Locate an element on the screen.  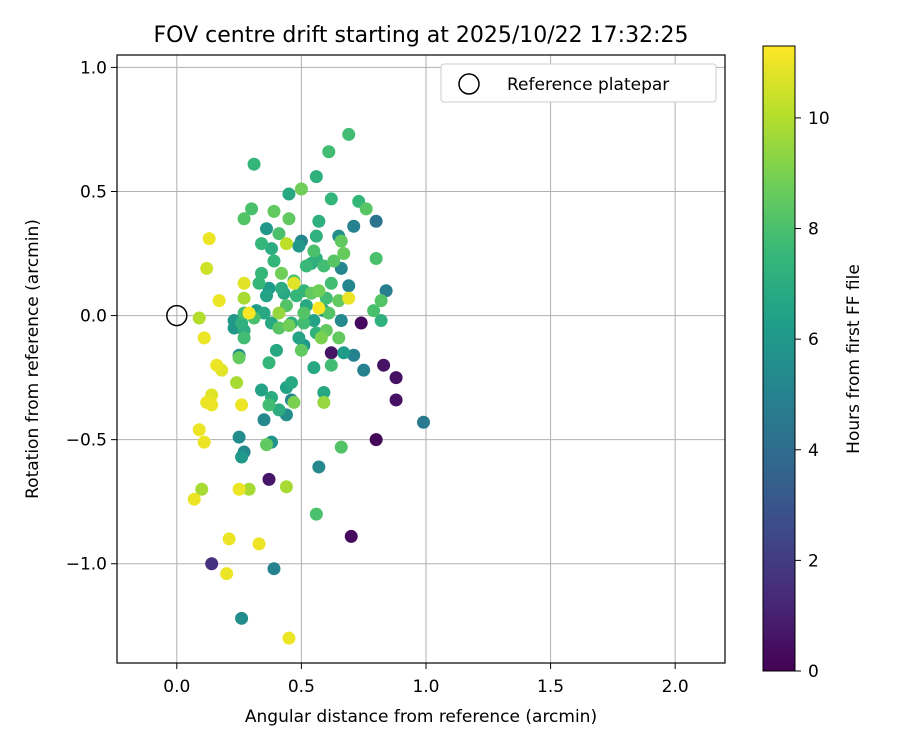
x-tick-label: 2.0 is located at coordinates (675, 687).